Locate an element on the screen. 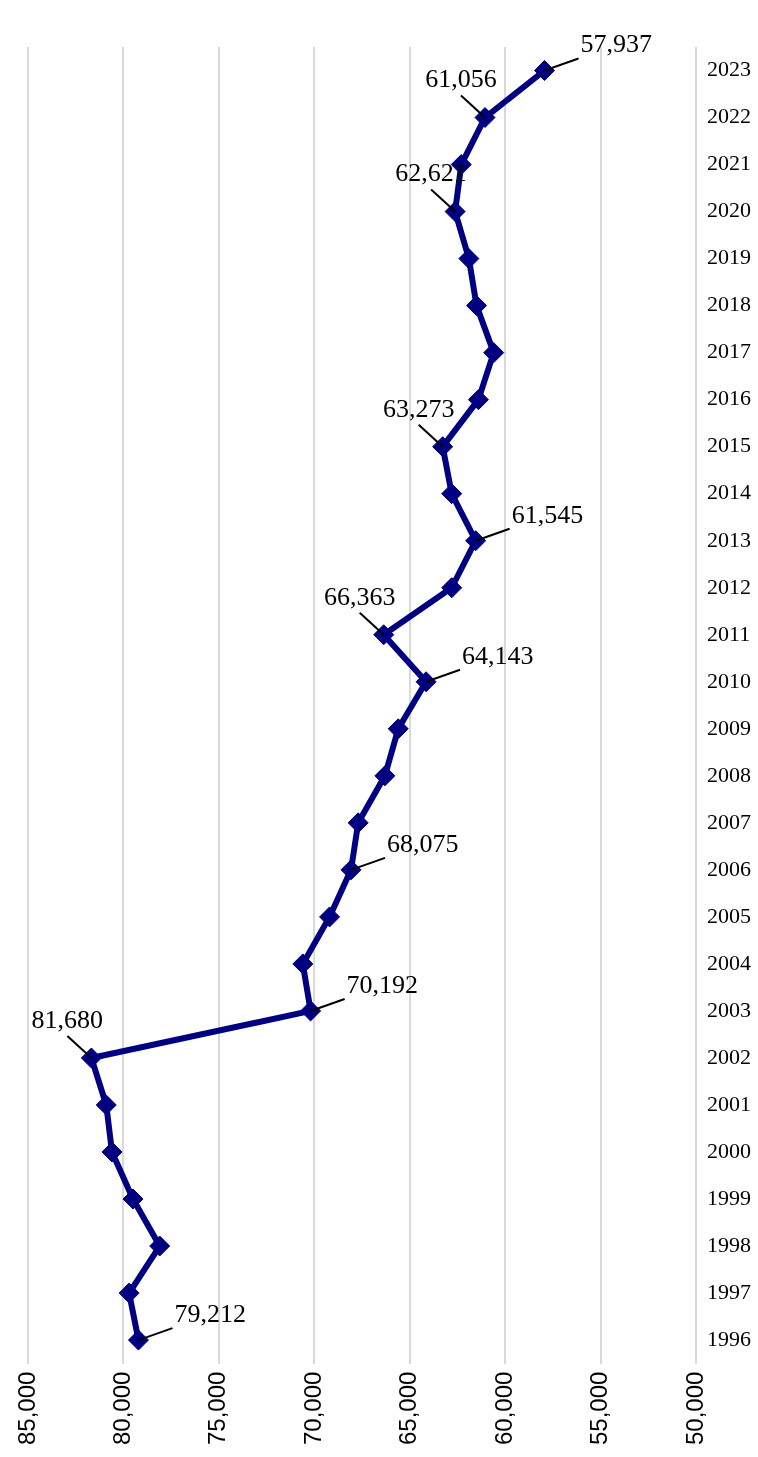  y-tick-label: 2005 is located at coordinates (729, 915).